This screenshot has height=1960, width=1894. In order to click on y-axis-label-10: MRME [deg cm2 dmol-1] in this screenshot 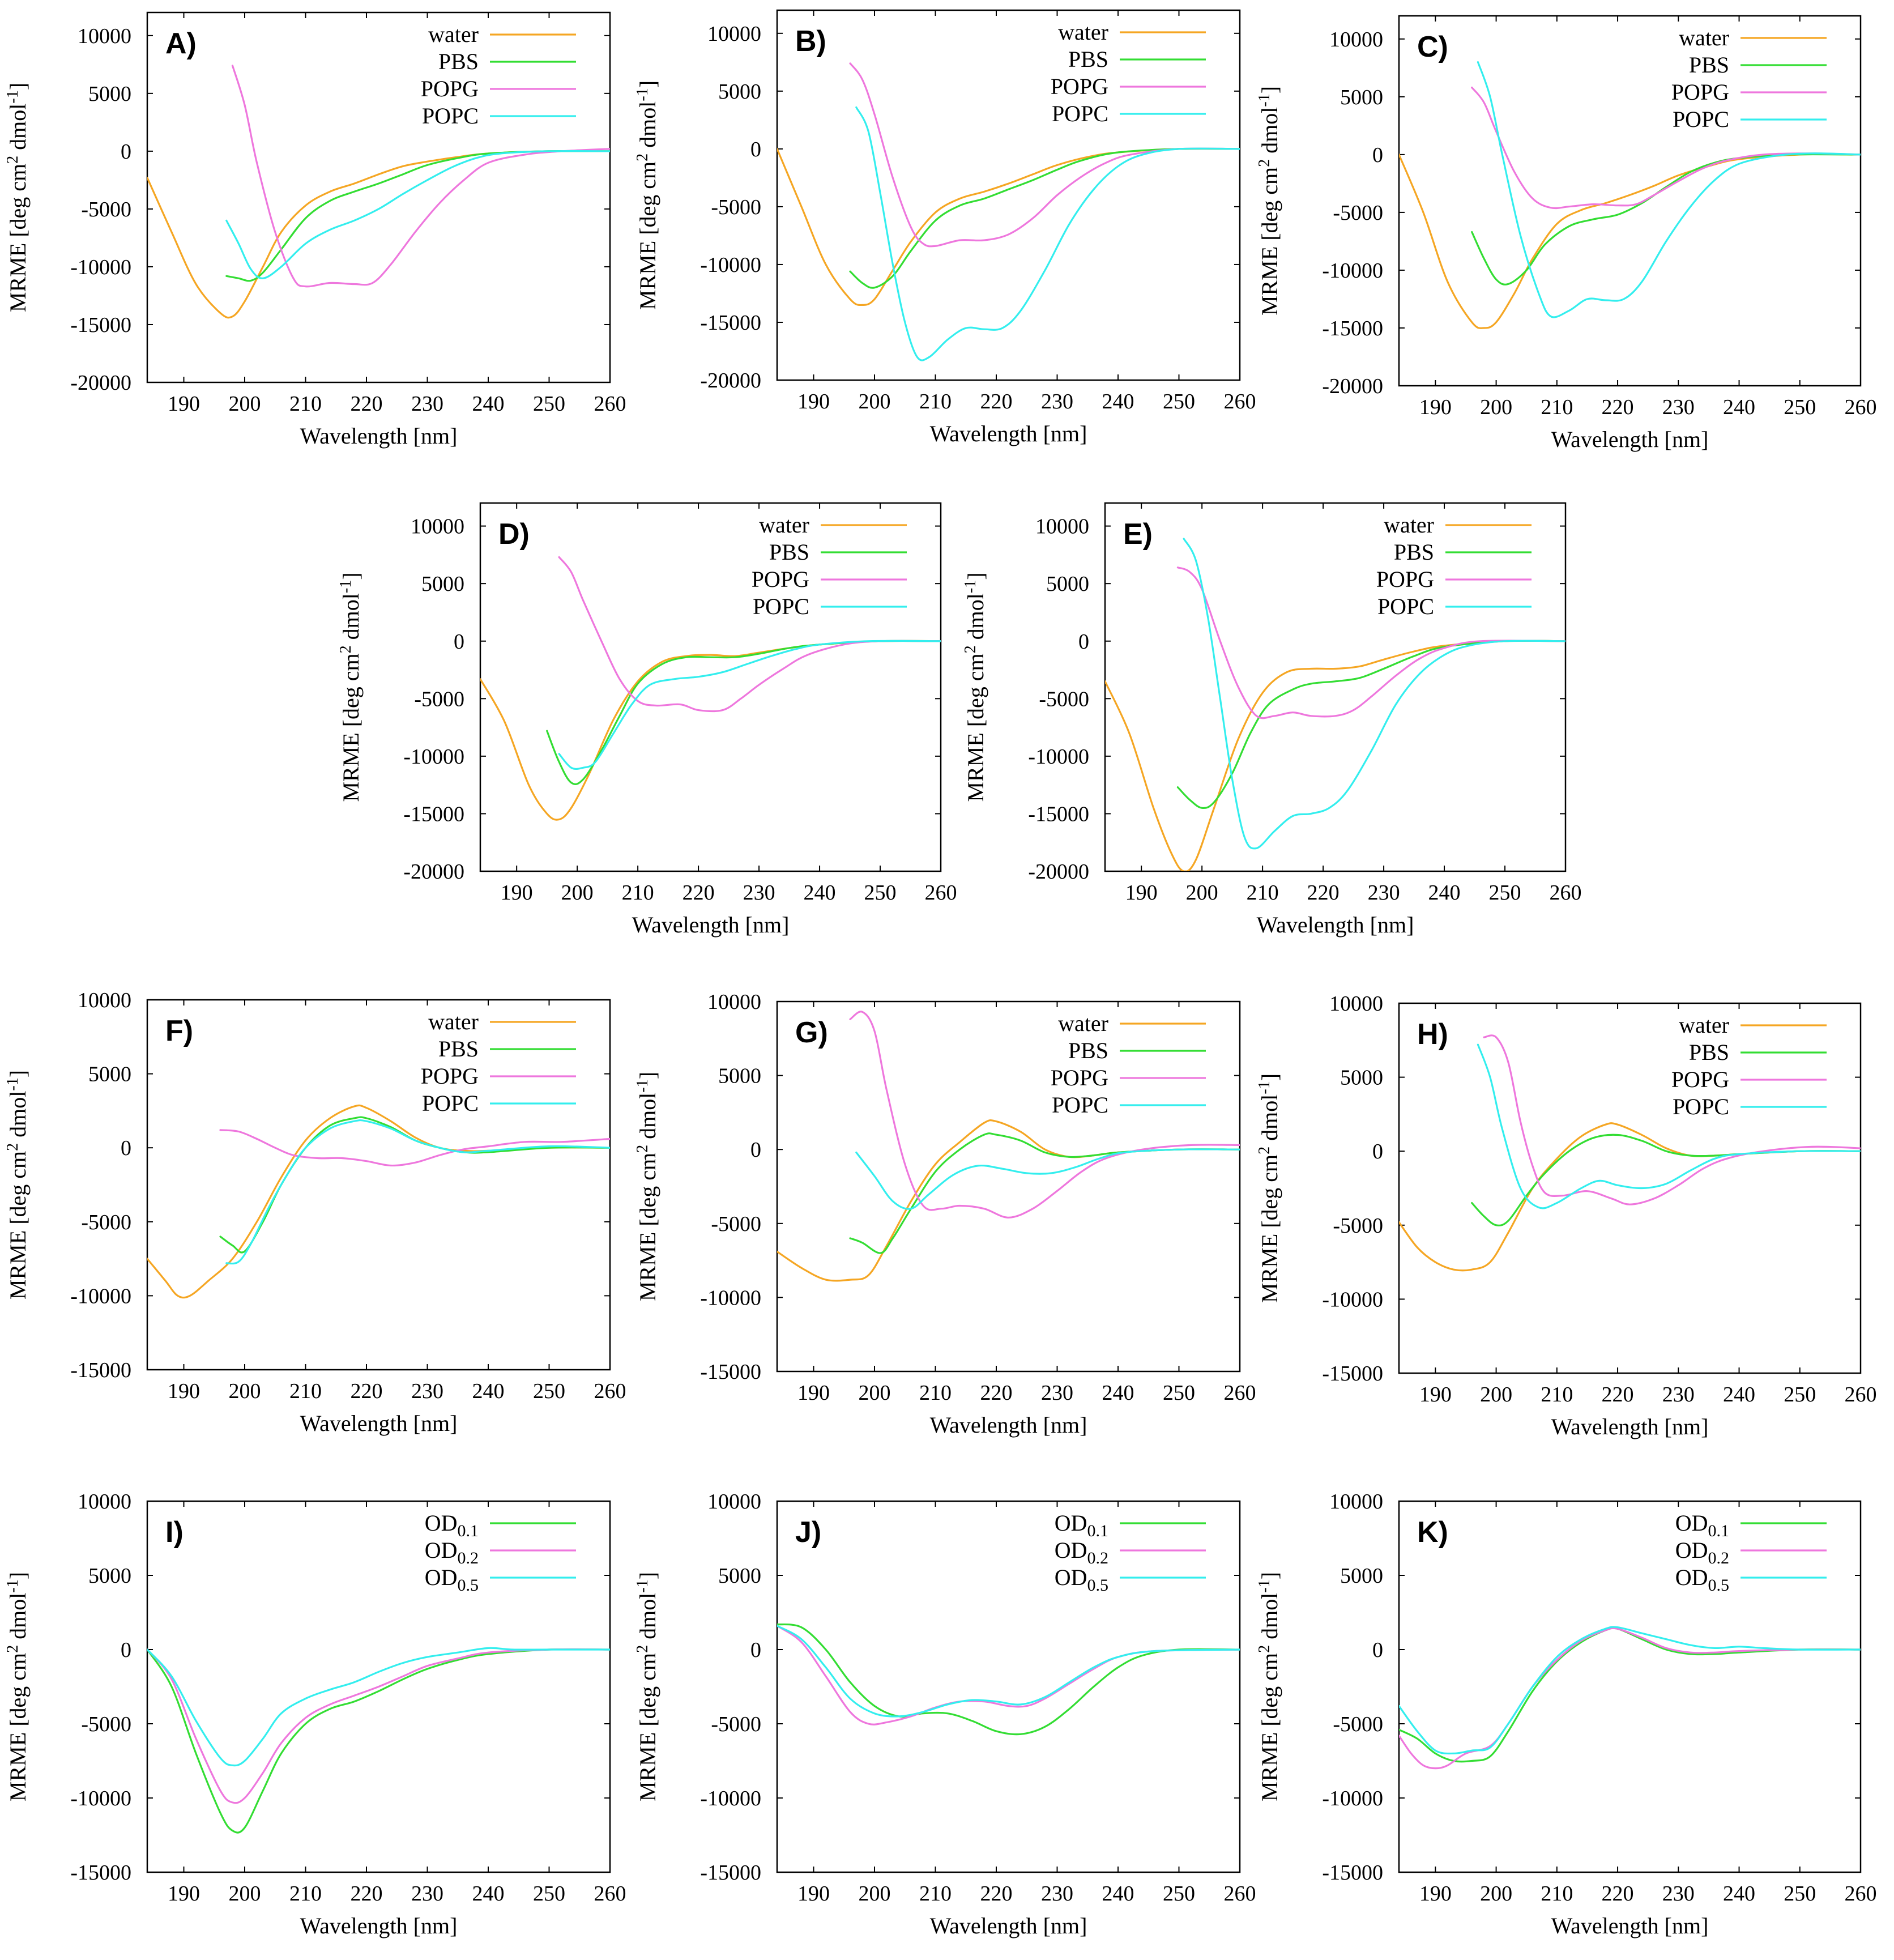, I will do `click(1269, 1687)`.